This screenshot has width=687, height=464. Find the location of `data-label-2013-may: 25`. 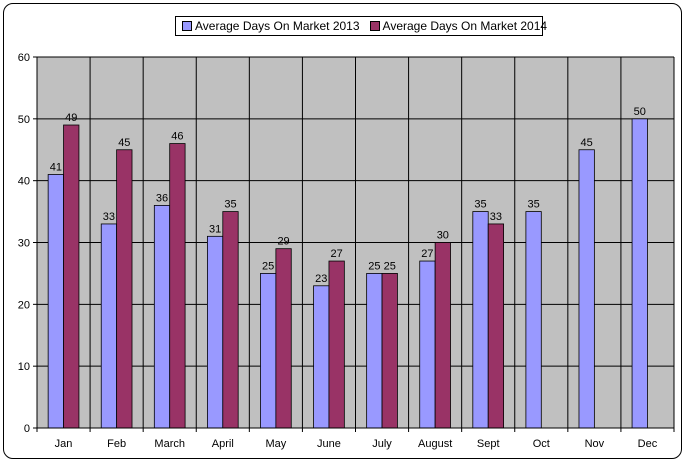

data-label-2013-may: 25 is located at coordinates (268, 266).